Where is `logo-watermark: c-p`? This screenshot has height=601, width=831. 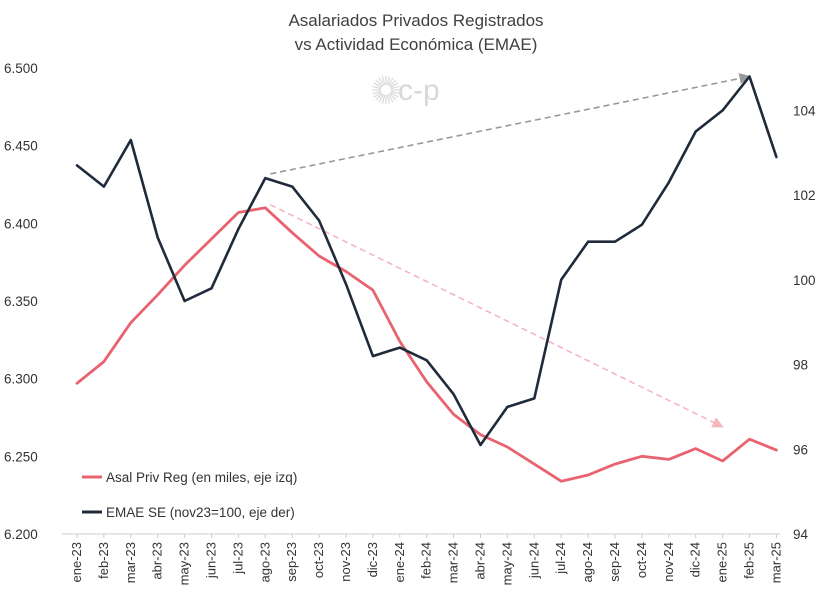
logo-watermark: c-p is located at coordinates (406, 90).